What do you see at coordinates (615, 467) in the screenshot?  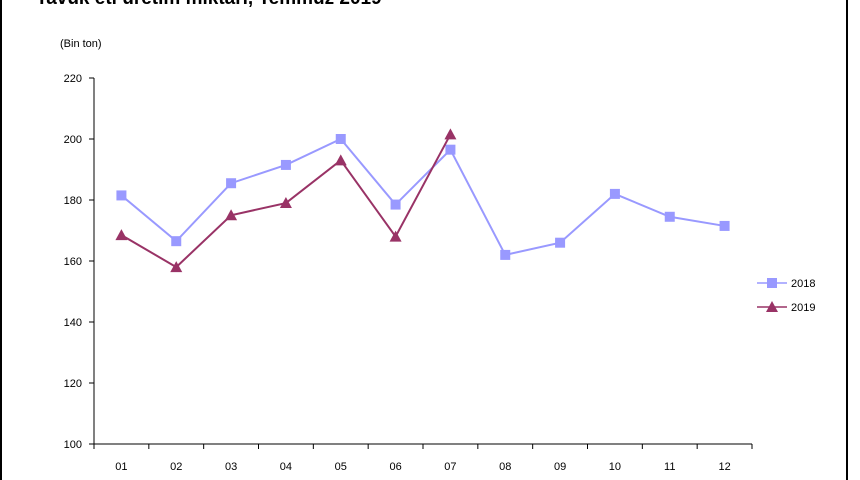 I see `x-tick-label: 10` at bounding box center [615, 467].